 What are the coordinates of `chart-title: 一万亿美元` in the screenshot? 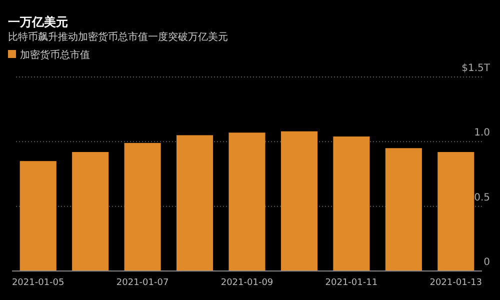 It's located at (38, 22).